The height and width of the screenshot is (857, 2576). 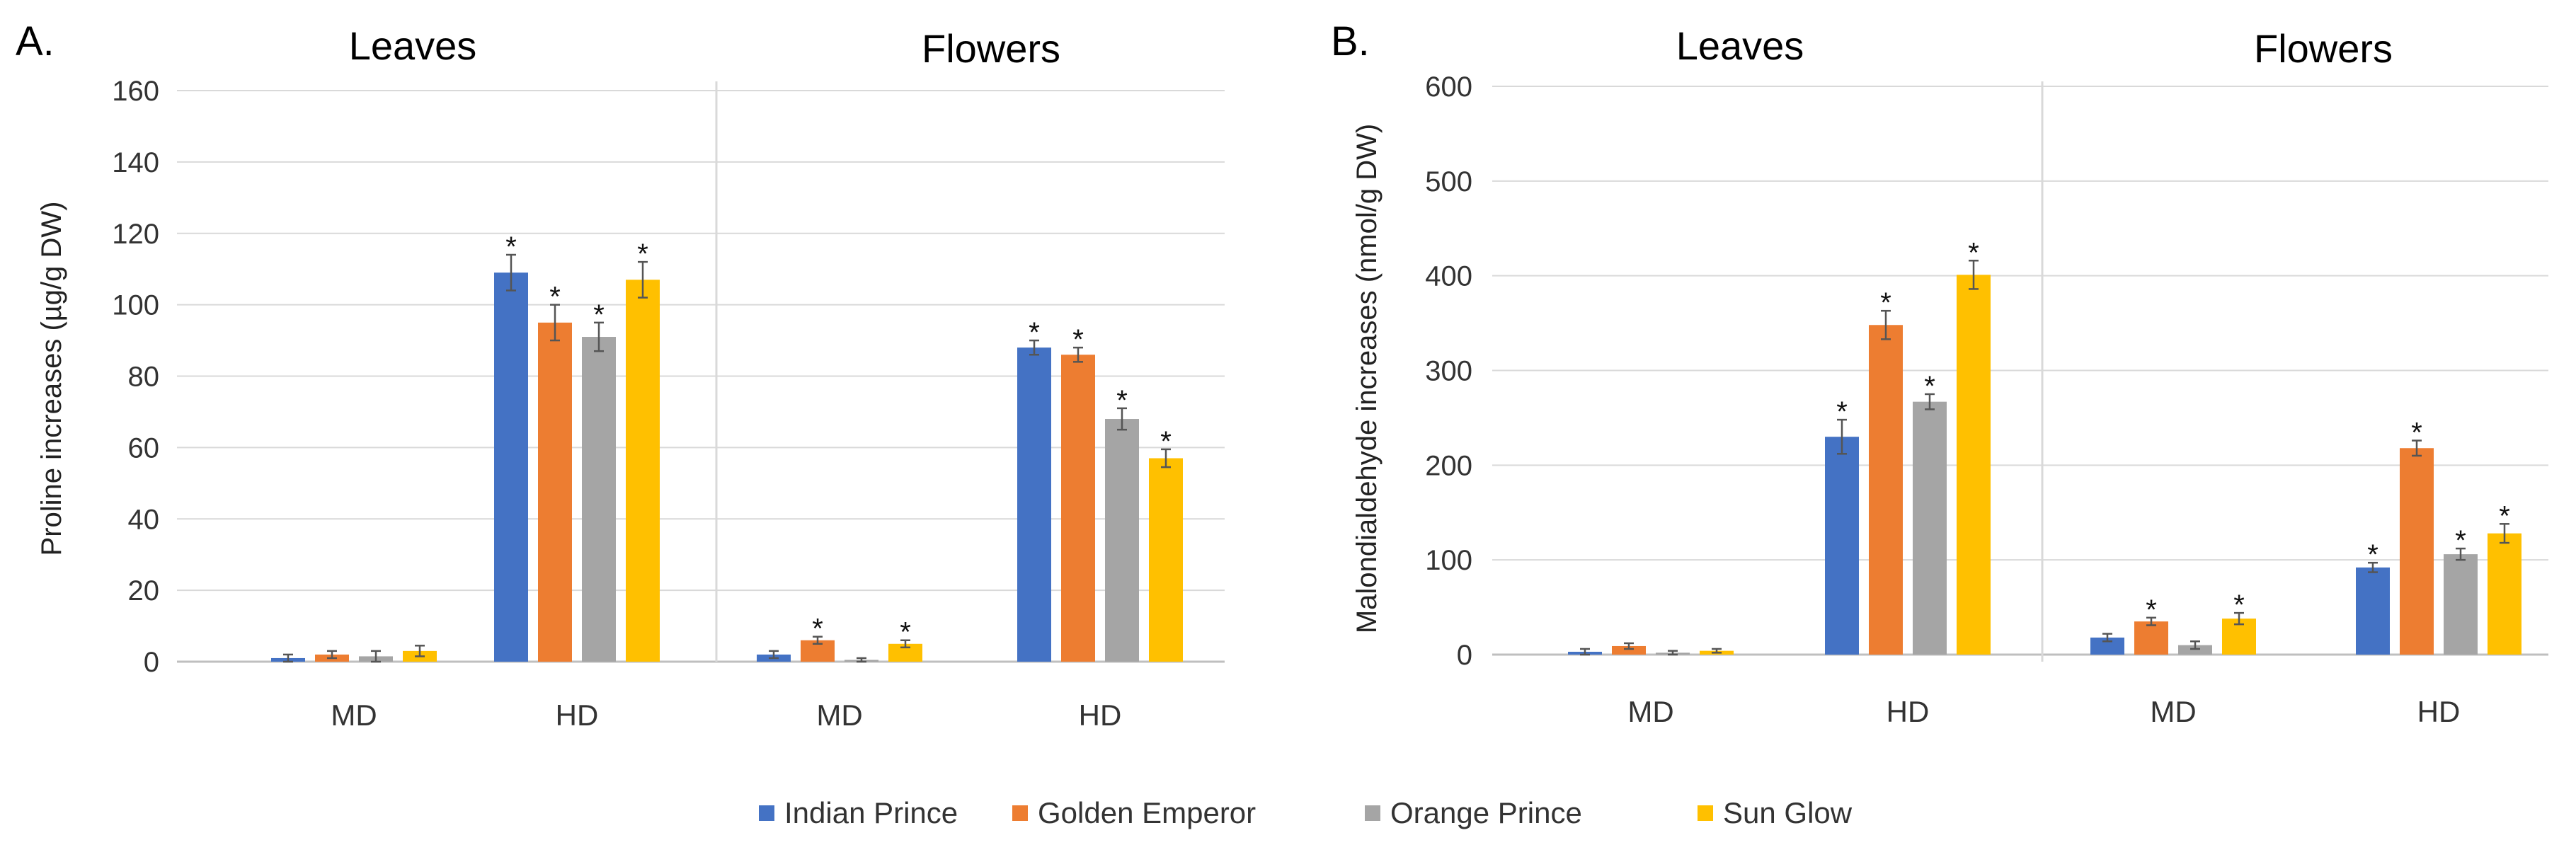 I want to click on panel-a-flowers-md-indian-prince-error-bar, so click(x=774, y=655).